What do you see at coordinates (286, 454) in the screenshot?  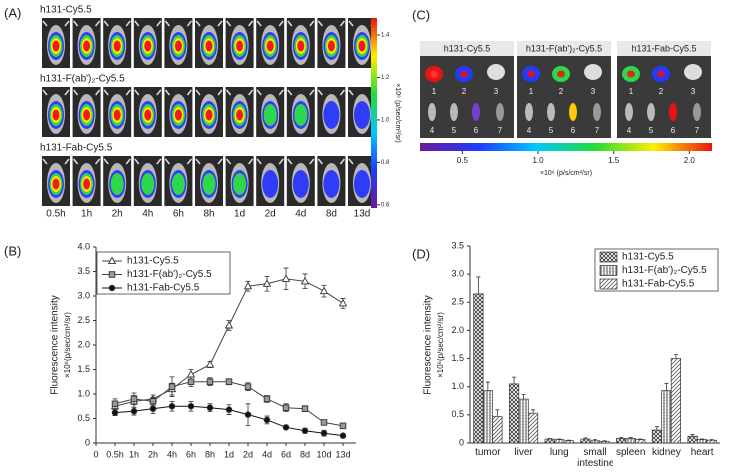 I see `x-tick-label: 6d` at bounding box center [286, 454].